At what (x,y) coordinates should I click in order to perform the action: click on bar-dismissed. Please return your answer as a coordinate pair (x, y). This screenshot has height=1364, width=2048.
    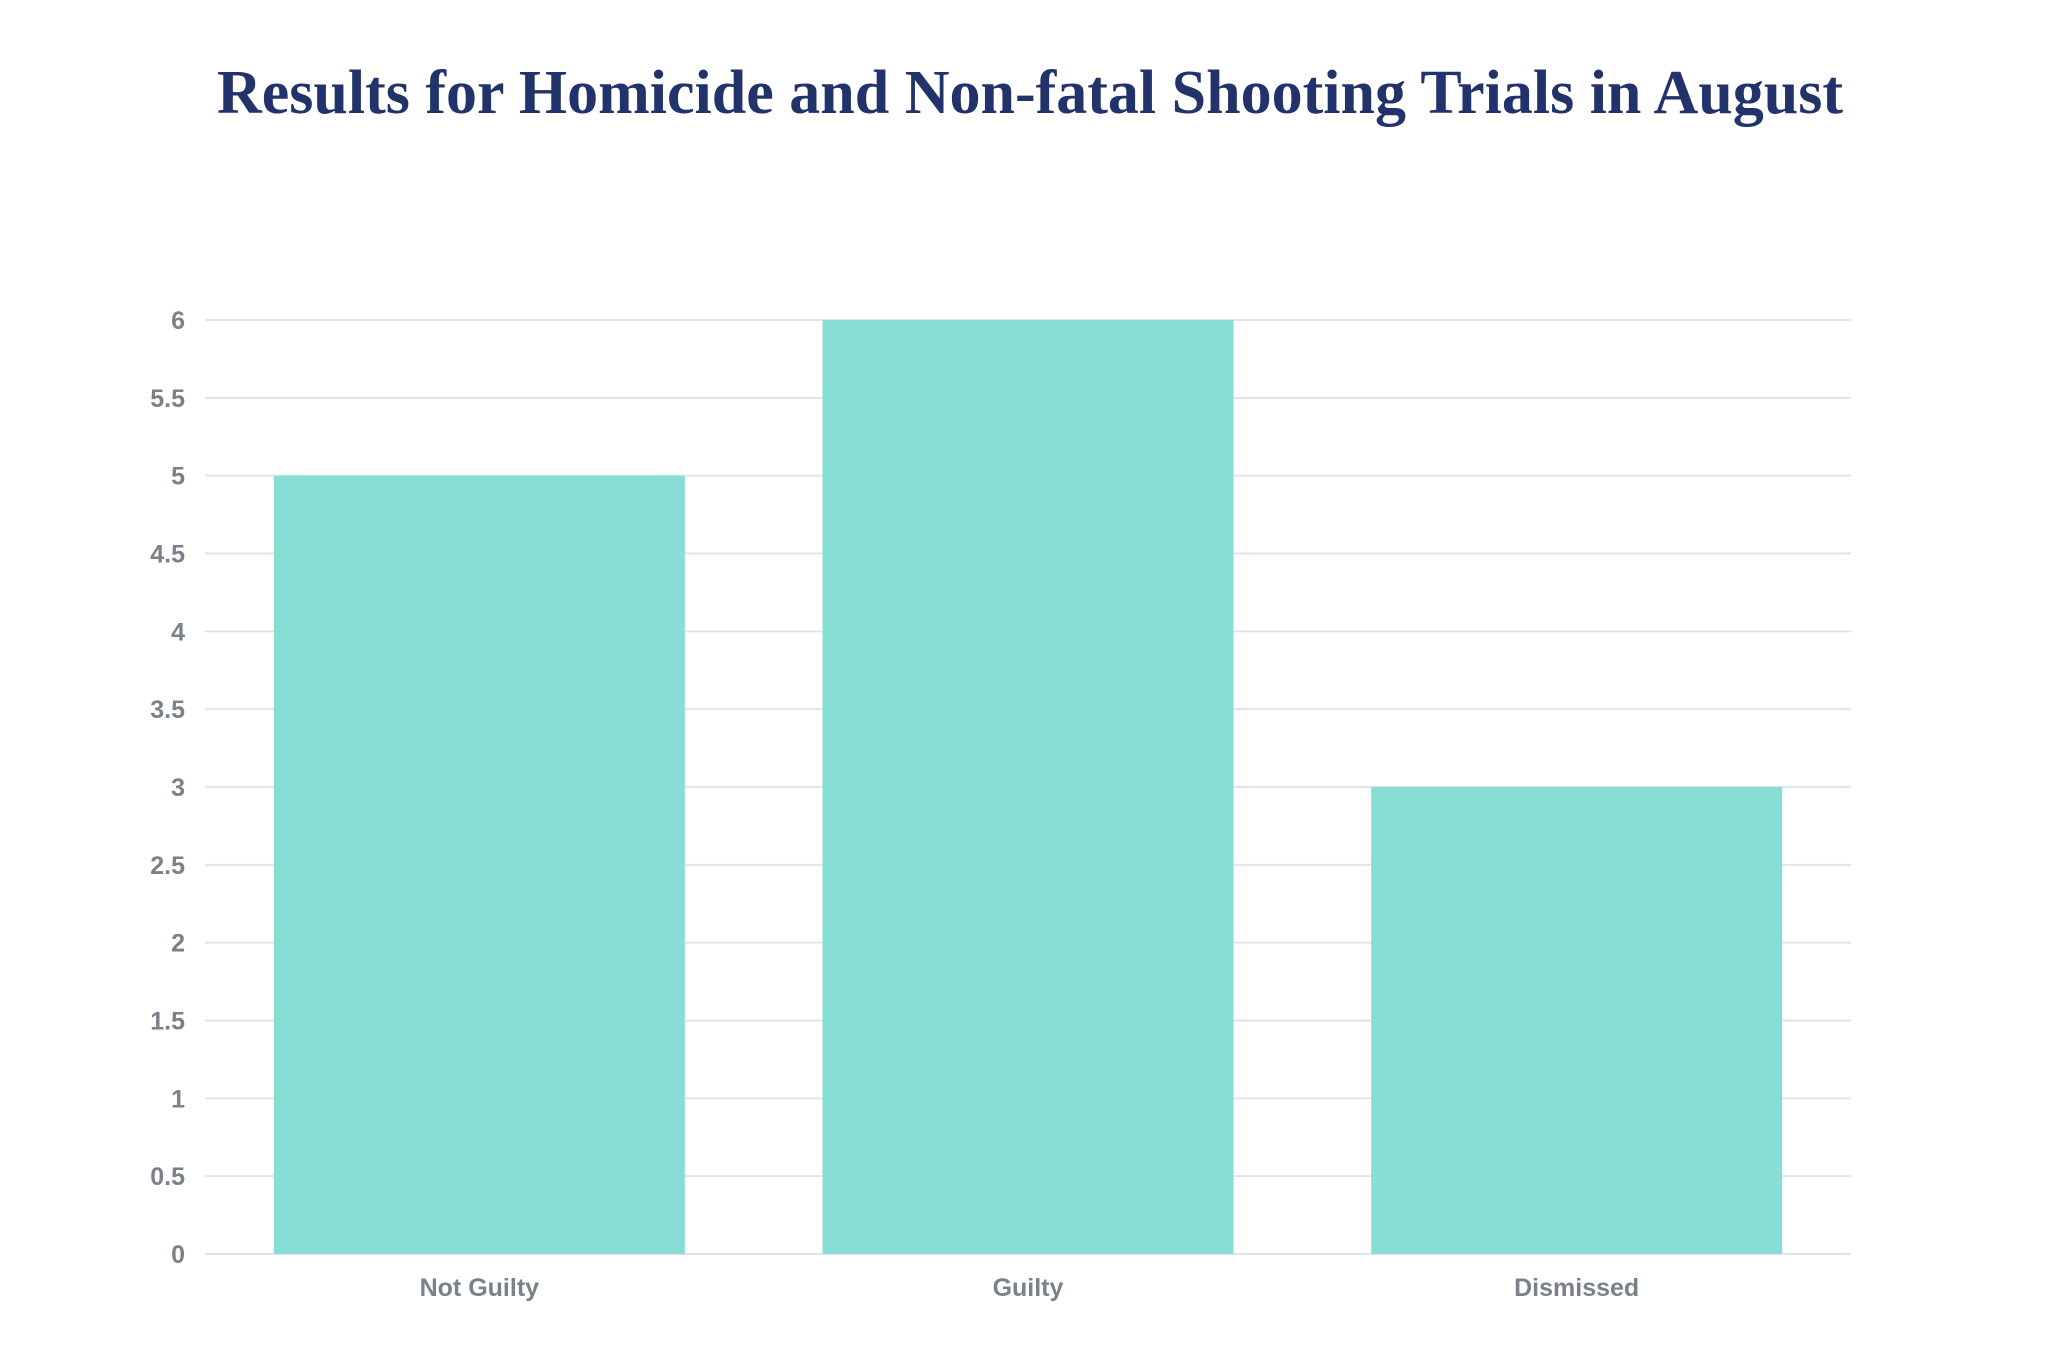
    Looking at the image, I should click on (1577, 1020).